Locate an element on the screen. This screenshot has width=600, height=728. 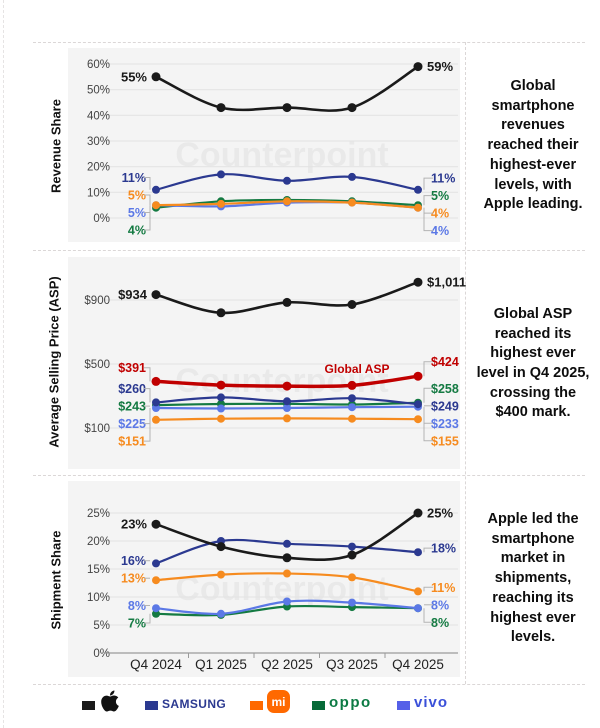
vivo-end-label: 8% is located at coordinates (440, 605).